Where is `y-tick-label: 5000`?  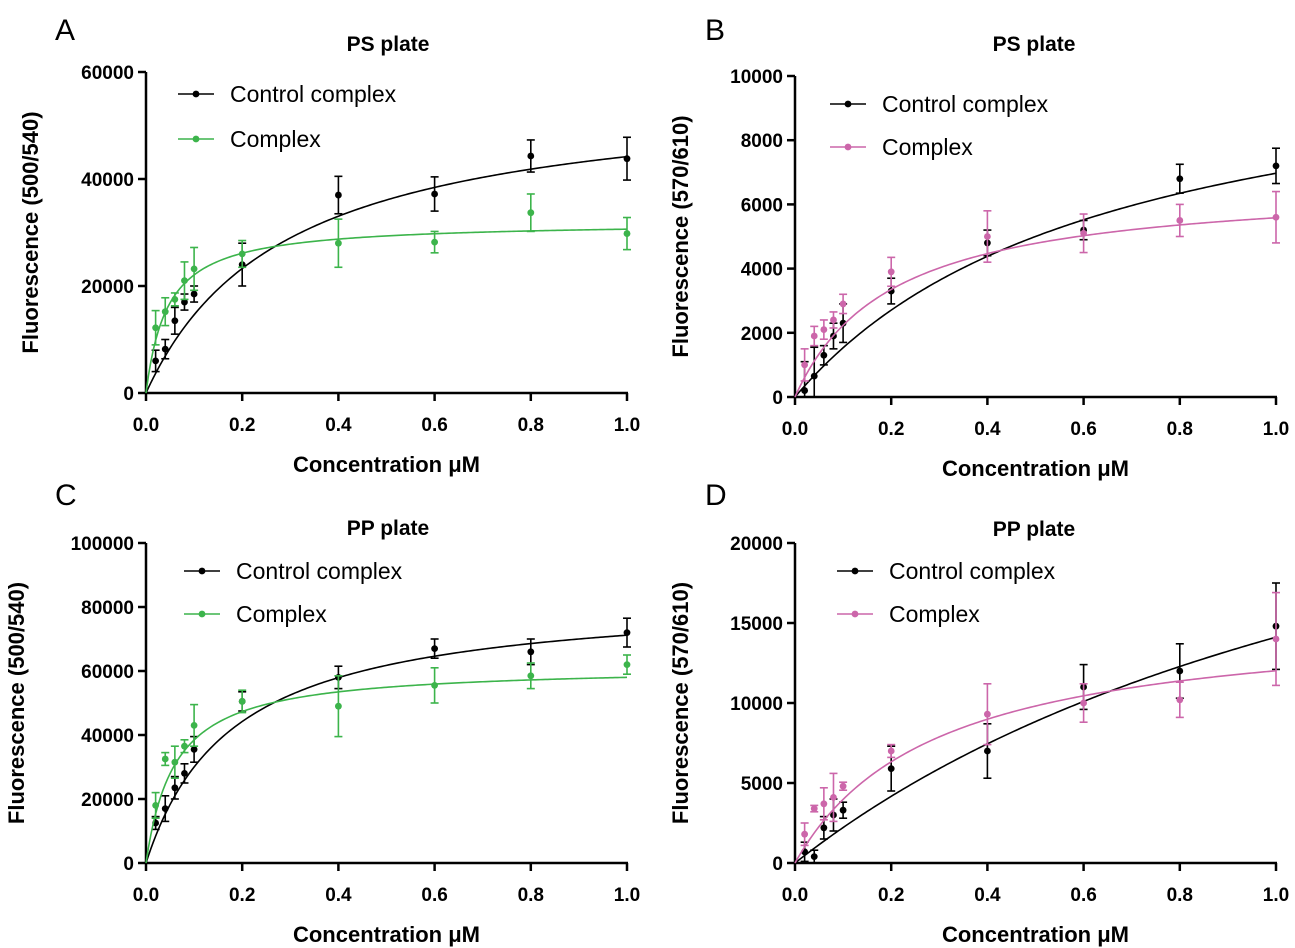
y-tick-label: 5000 is located at coordinates (762, 784).